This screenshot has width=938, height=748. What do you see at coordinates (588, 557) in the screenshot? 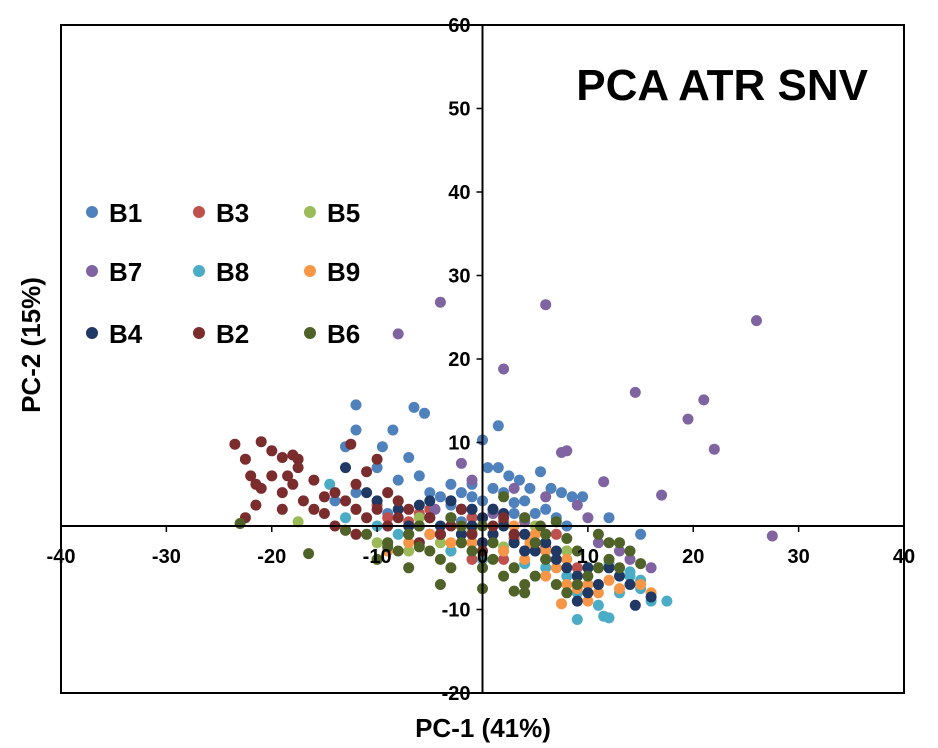
I see `x-tick-label-5: 10` at bounding box center [588, 557].